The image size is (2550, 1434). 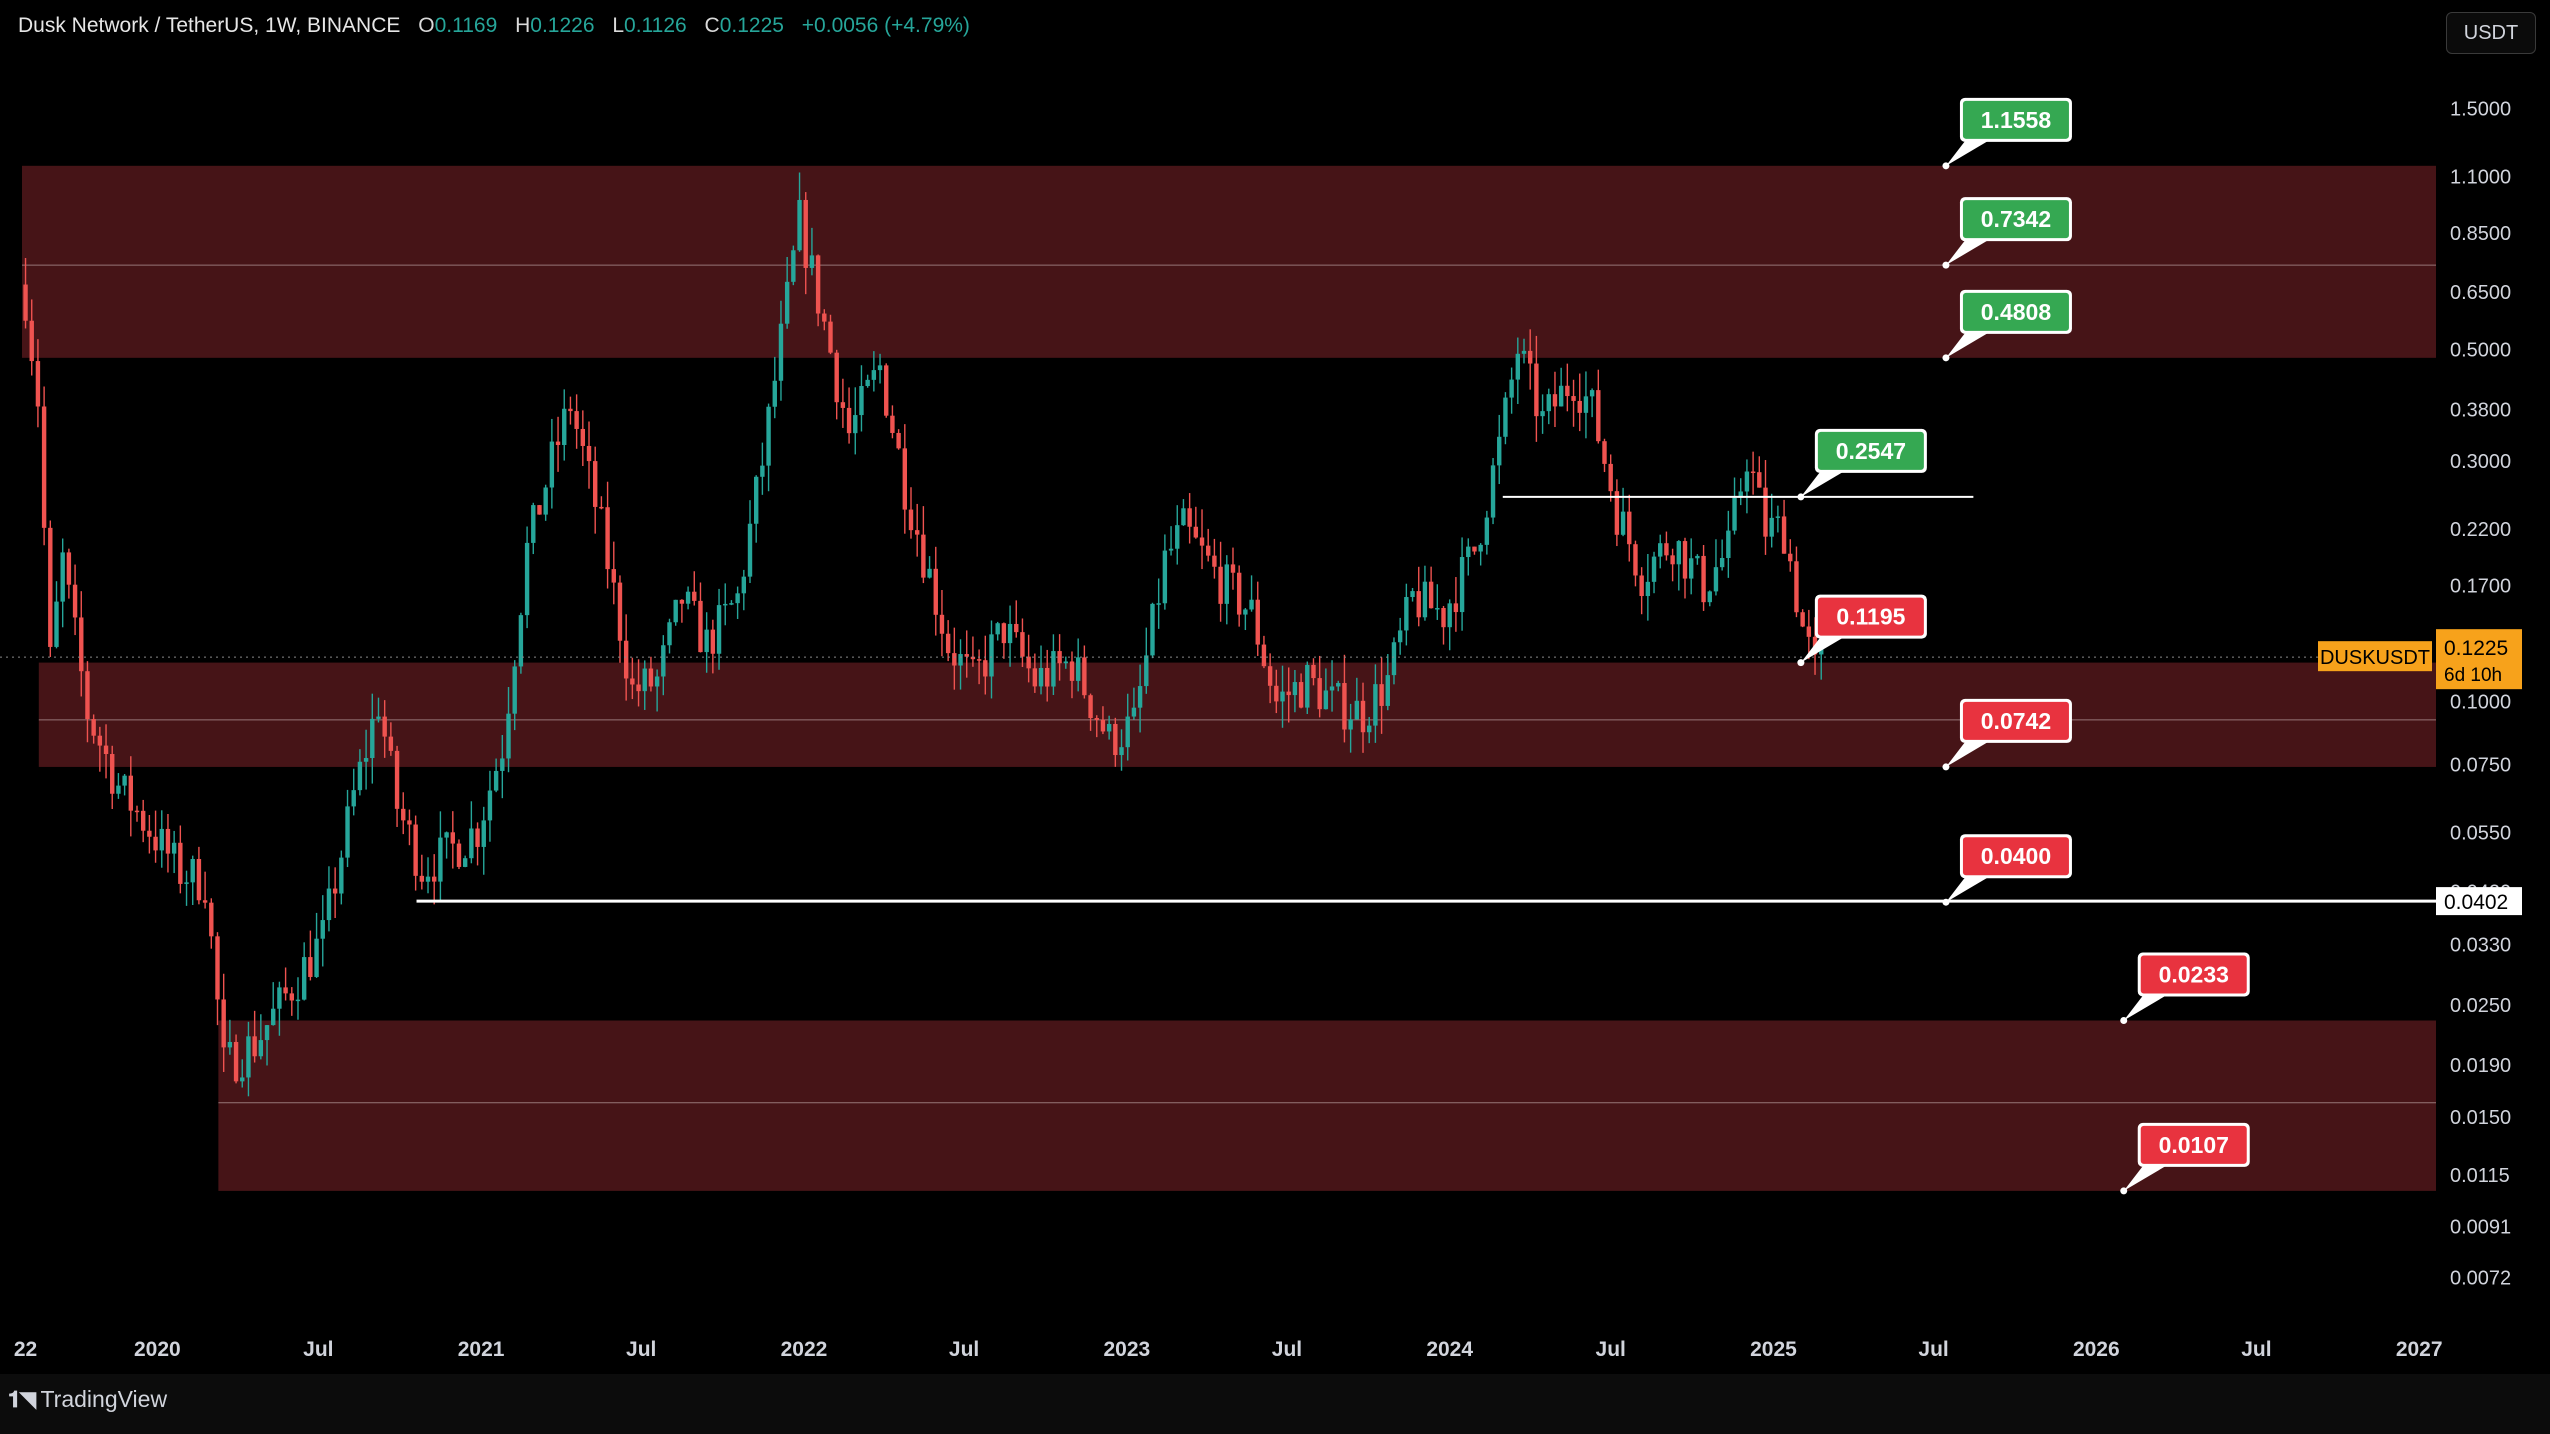 I want to click on price-callout-0.7342: 0.7342, so click(x=2007, y=233).